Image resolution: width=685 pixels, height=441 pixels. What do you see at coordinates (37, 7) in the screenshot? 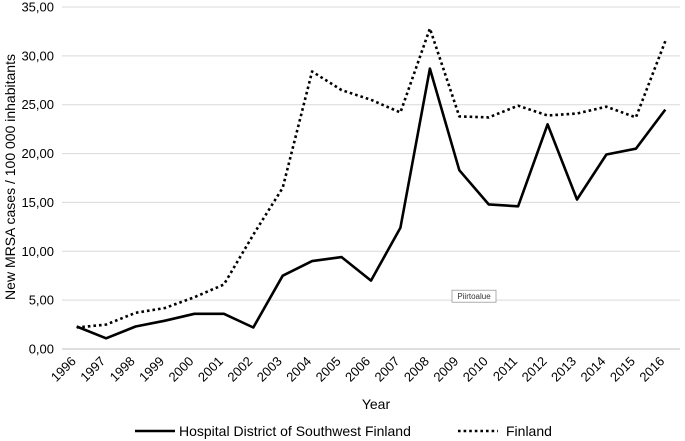
I see `y-tick-label: 35,00` at bounding box center [37, 7].